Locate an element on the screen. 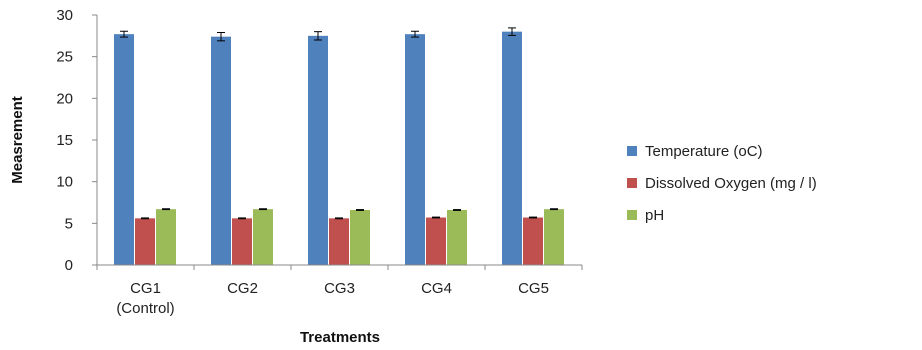  legend-label: Temperature (oC) is located at coordinates (704, 151).